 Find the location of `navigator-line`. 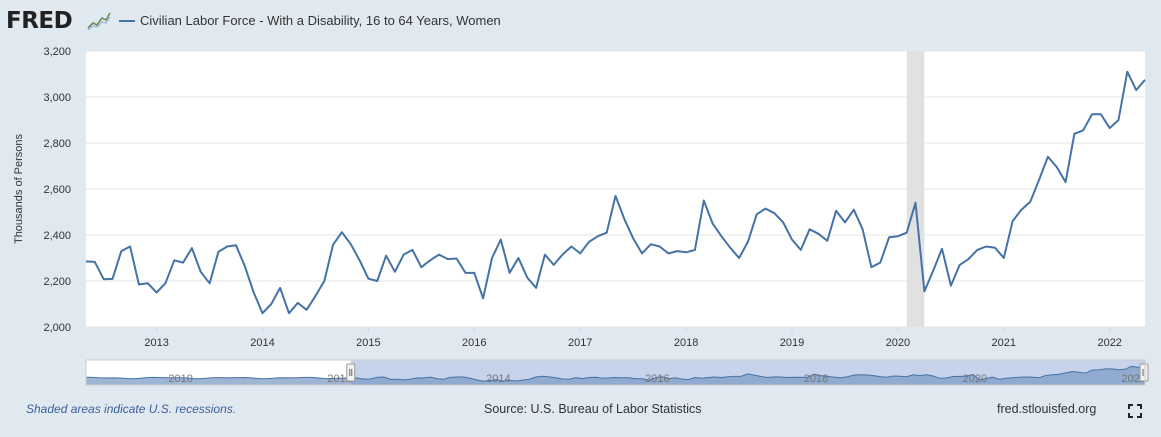

navigator-line is located at coordinates (615, 373).